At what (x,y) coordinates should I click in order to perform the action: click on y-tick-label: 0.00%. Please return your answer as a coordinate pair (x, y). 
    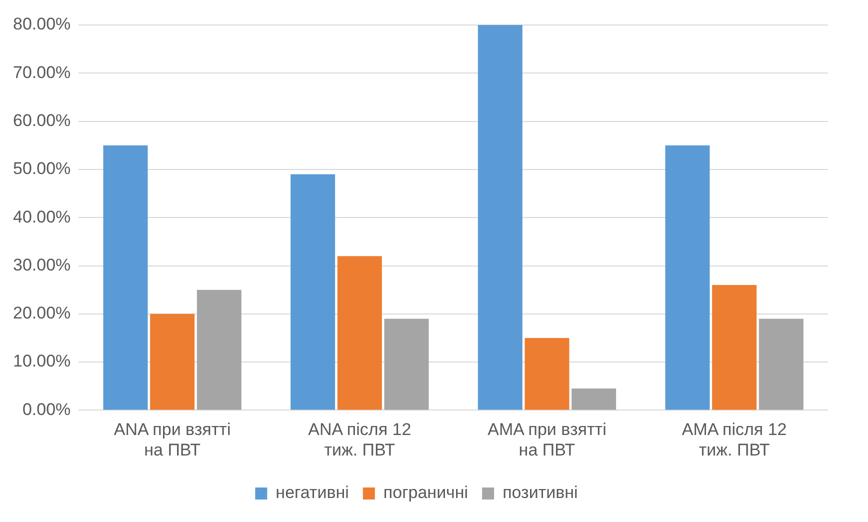
    Looking at the image, I should click on (46, 409).